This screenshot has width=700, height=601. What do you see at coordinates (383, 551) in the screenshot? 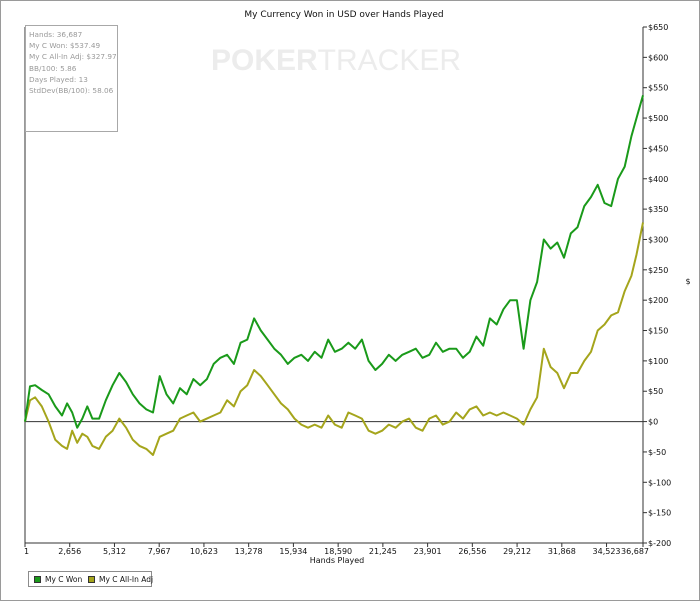
I see `x-tick-label: 21,245` at bounding box center [383, 551].